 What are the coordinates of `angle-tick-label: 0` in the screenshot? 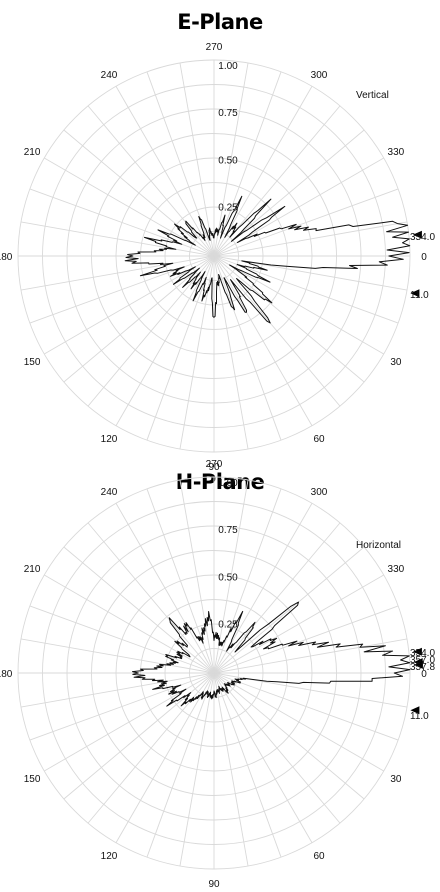 It's located at (424, 257).